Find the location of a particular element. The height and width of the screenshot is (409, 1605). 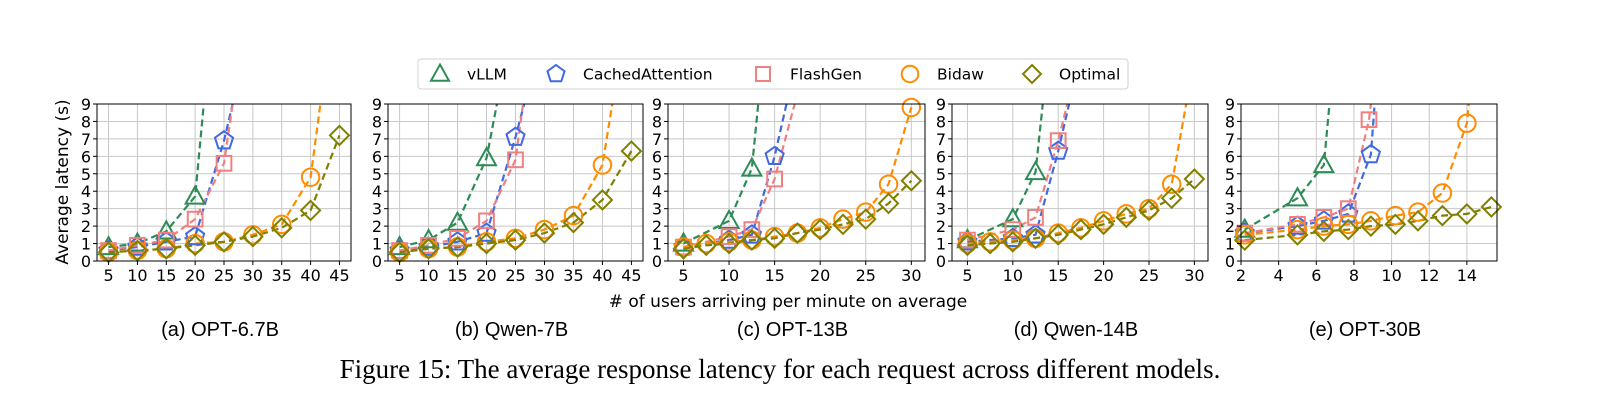

x-tick-label: 2 is located at coordinates (1241, 275).